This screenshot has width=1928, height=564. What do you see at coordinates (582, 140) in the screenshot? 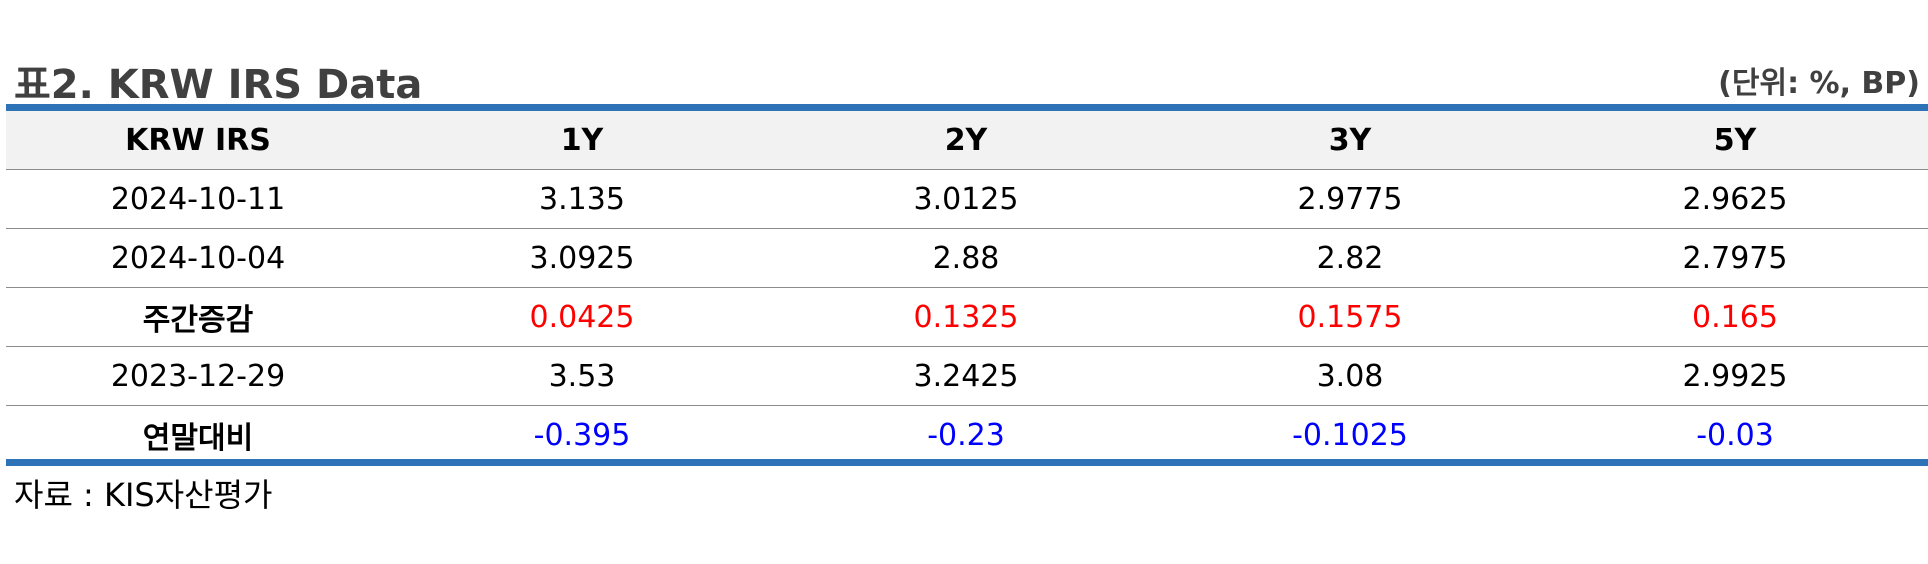
I see `header-1y: 1Y` at bounding box center [582, 140].